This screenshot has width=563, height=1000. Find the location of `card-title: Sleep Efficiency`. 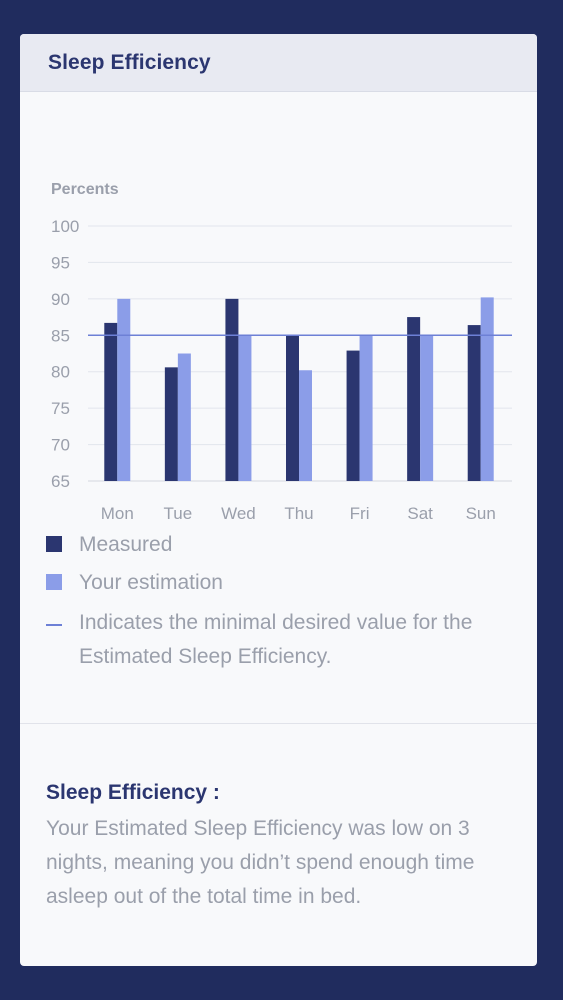

card-title: Sleep Efficiency is located at coordinates (129, 62).